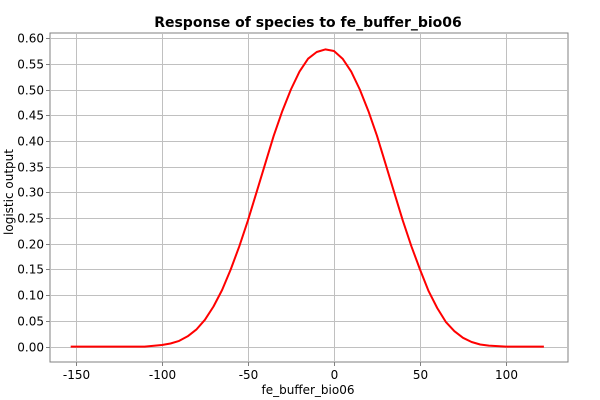 Image resolution: width=600 pixels, height=400 pixels. Describe the element at coordinates (30, 168) in the screenshot. I see `y-tick-label: 0.35` at that location.